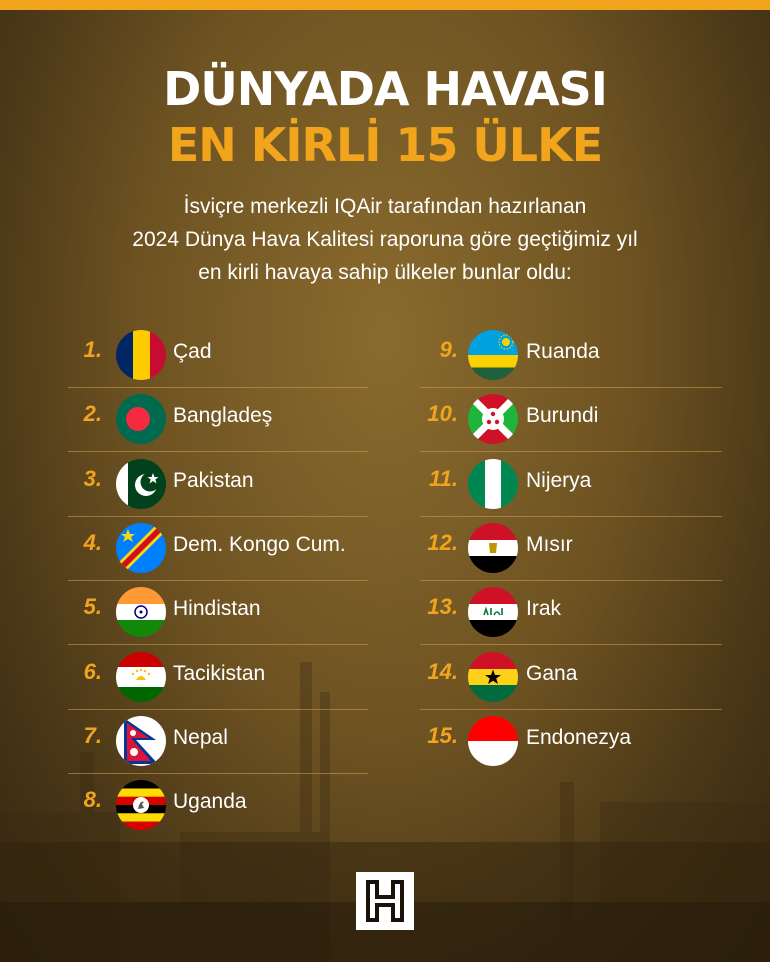 The height and width of the screenshot is (962, 770). I want to click on top-accent-bar, so click(385, 5).